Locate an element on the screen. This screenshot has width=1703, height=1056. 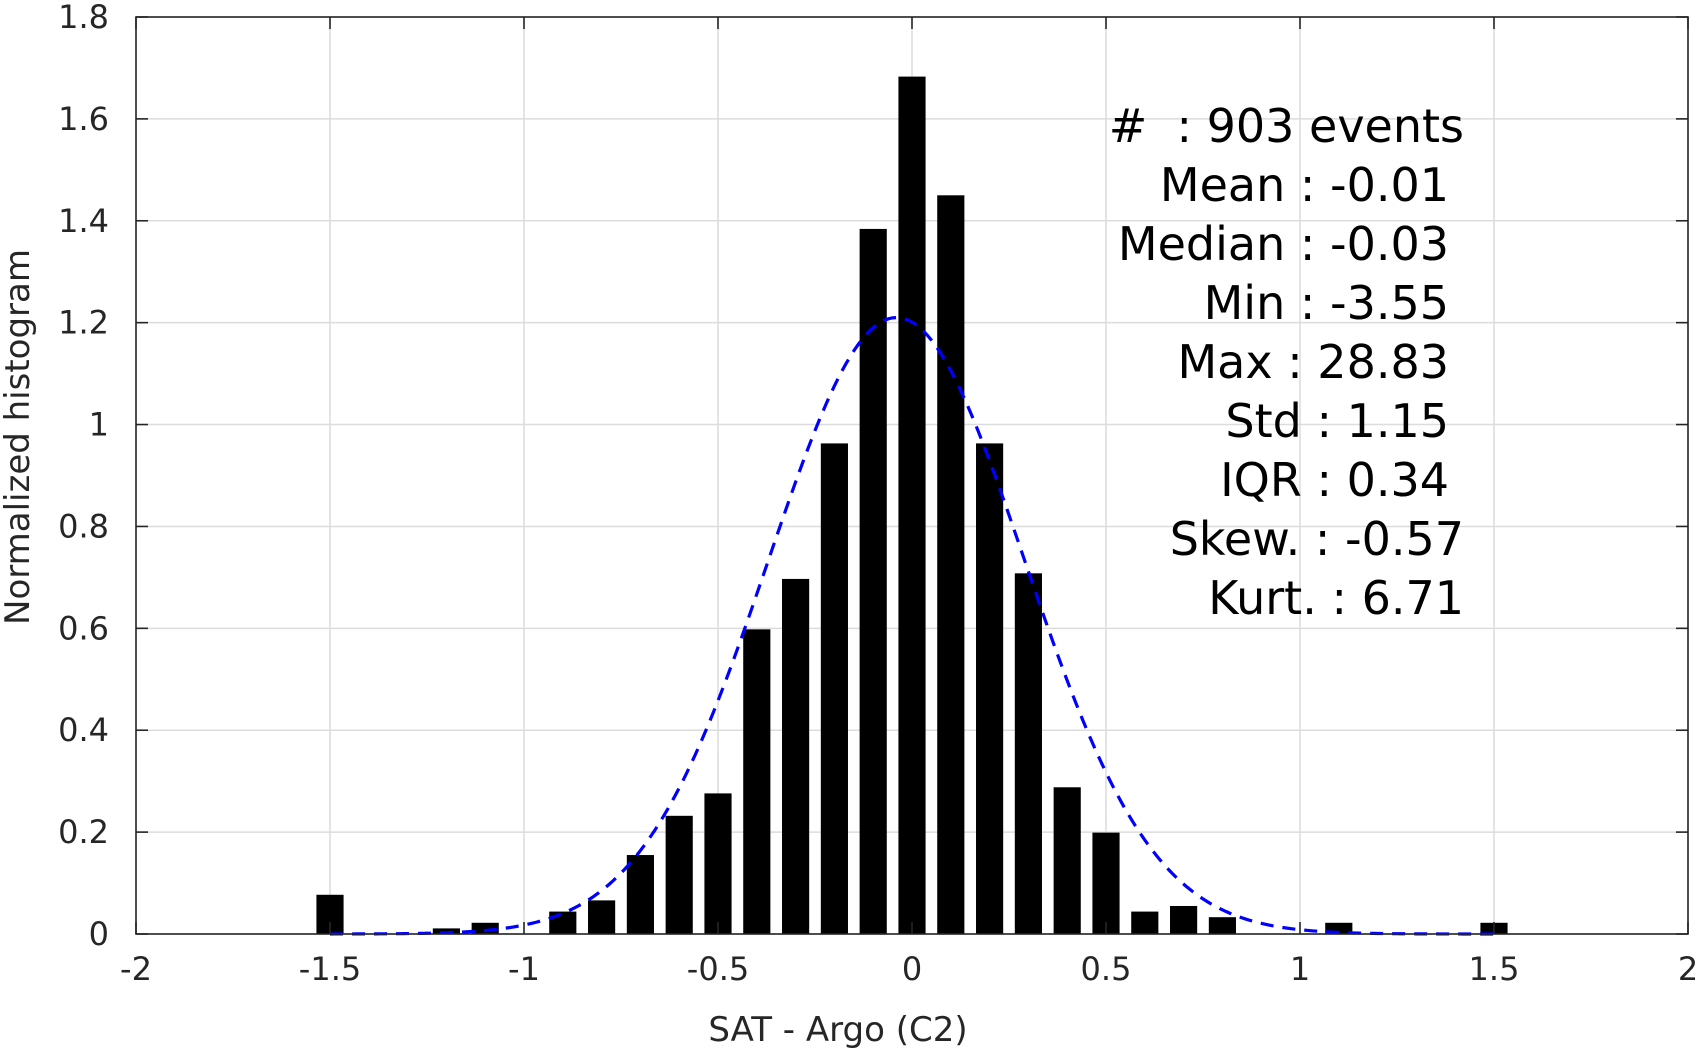
stat-std: Std : 1.15 is located at coordinates (1337, 421).